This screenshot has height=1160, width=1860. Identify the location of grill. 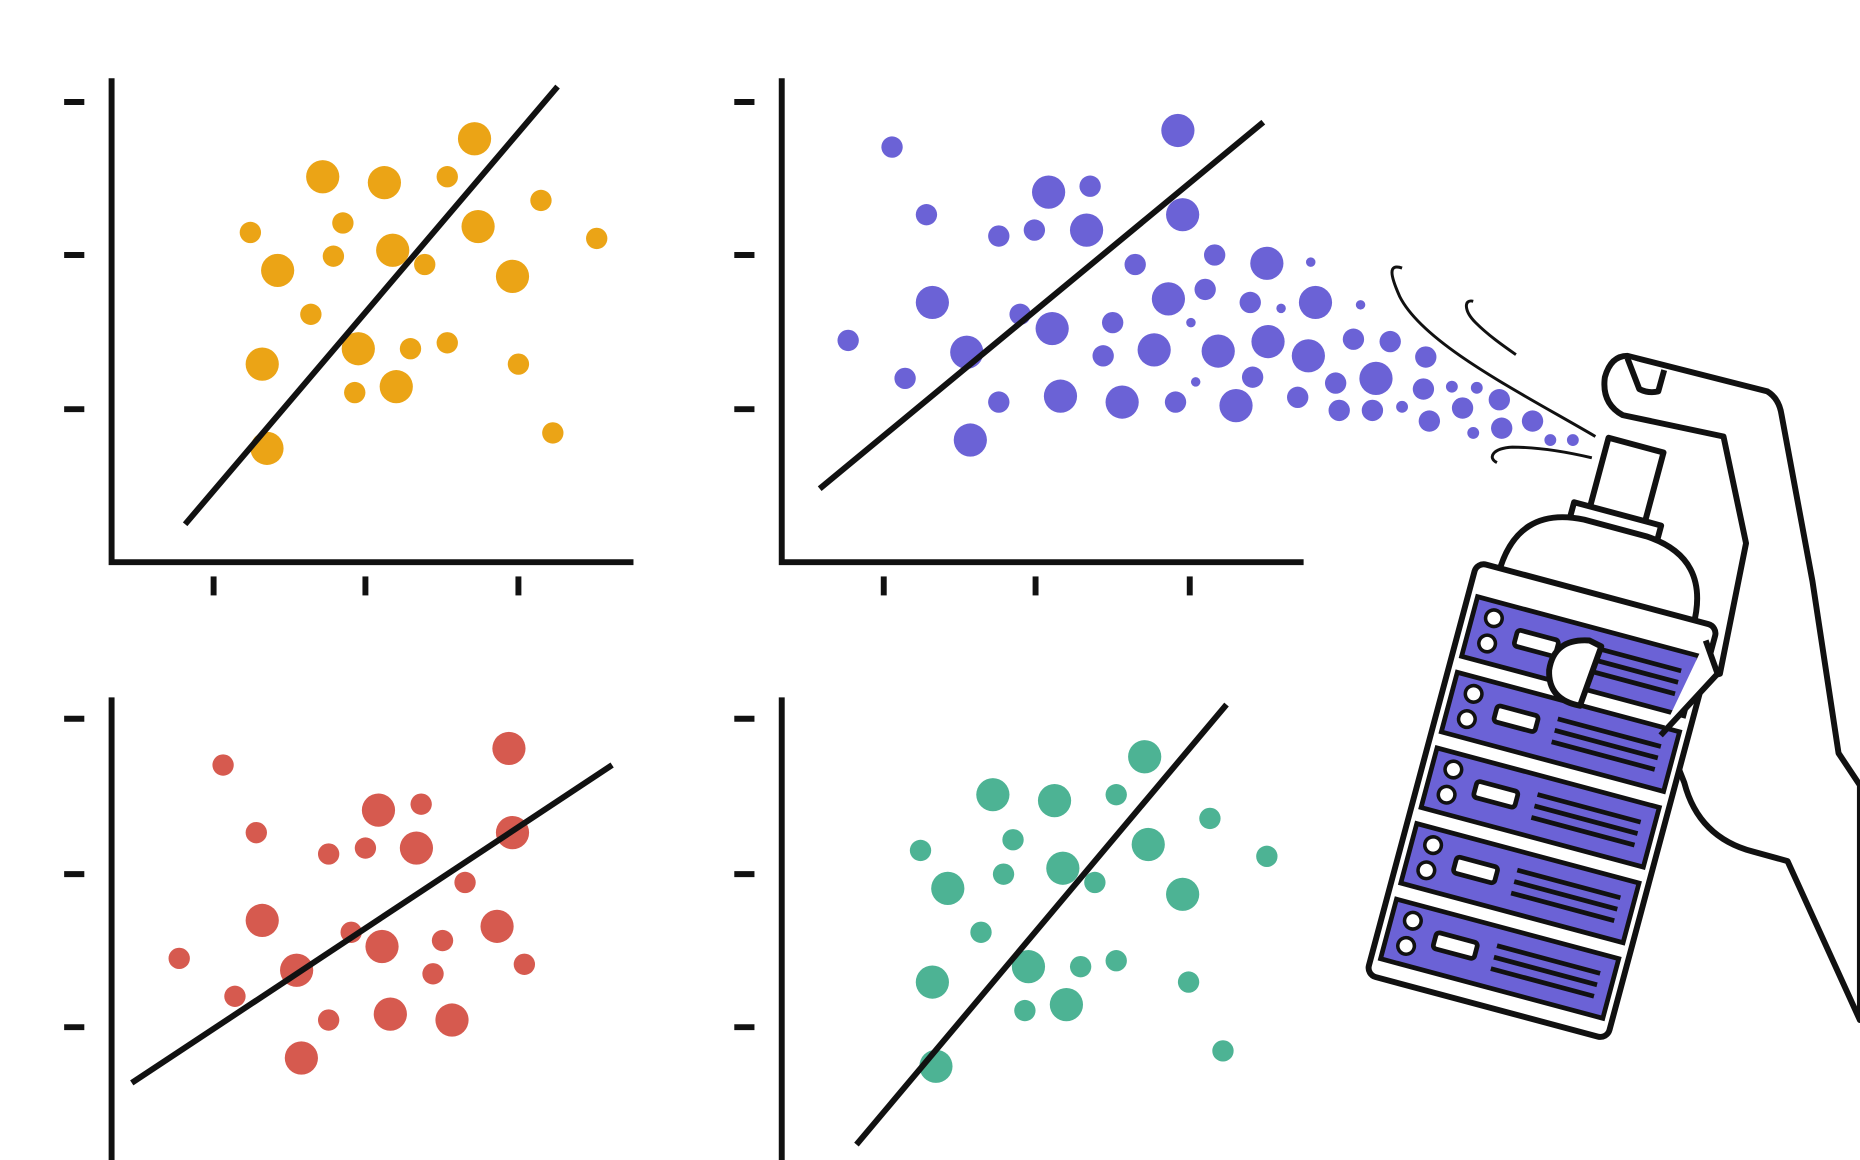
(1586, 820).